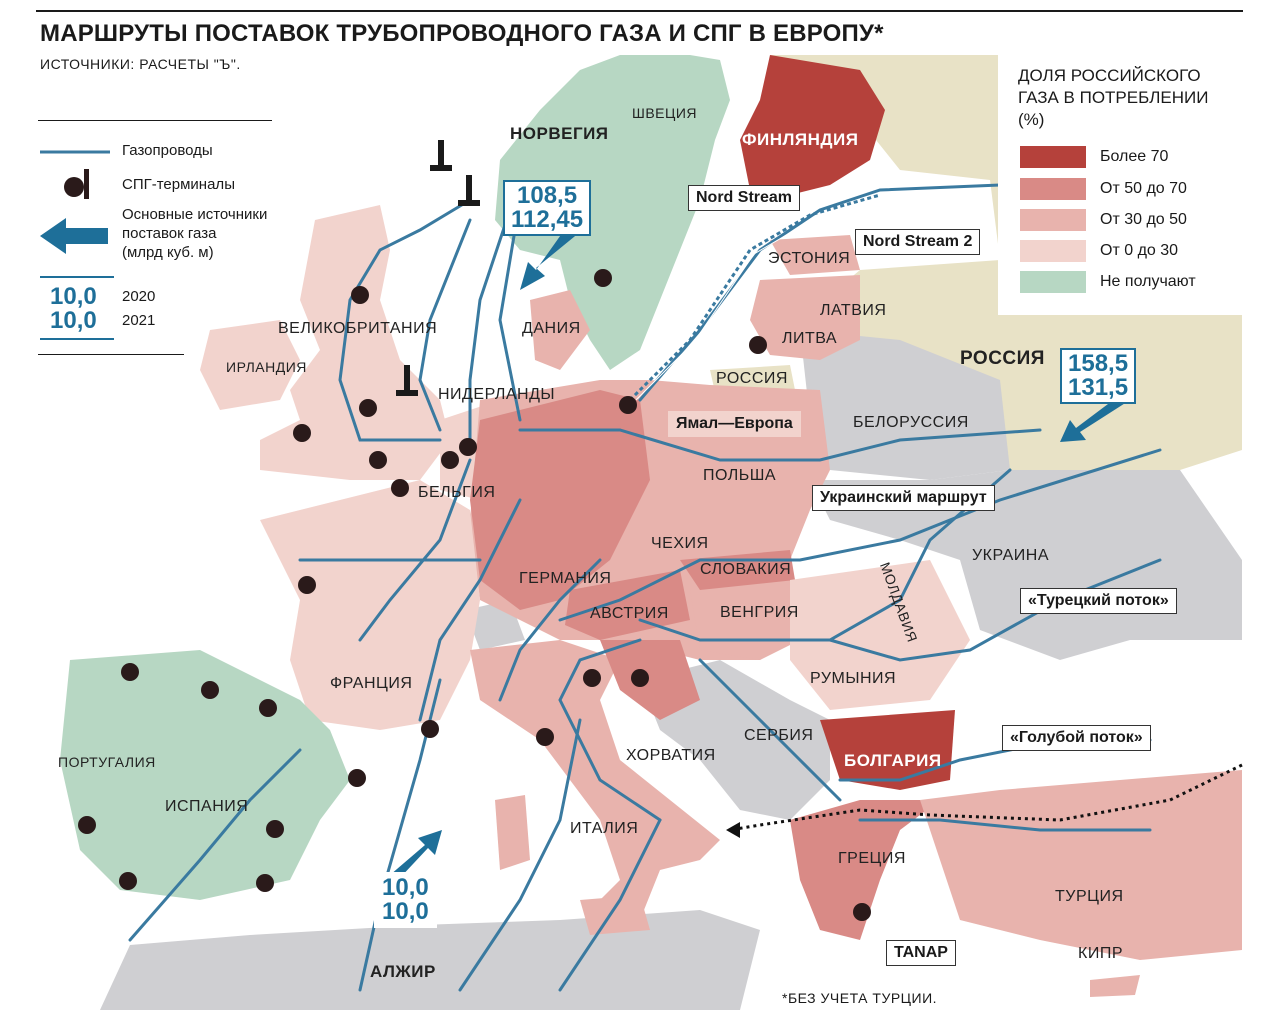  Describe the element at coordinates (800, 139) in the screenshot. I see `label-finland: ФИНЛЯНДИЯ` at that location.